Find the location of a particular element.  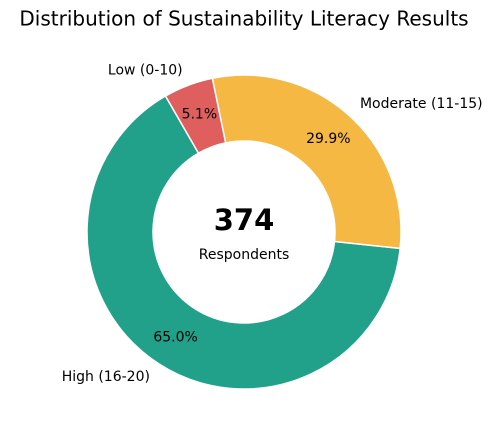

category-label: Moderate (11-15) is located at coordinates (421, 104).